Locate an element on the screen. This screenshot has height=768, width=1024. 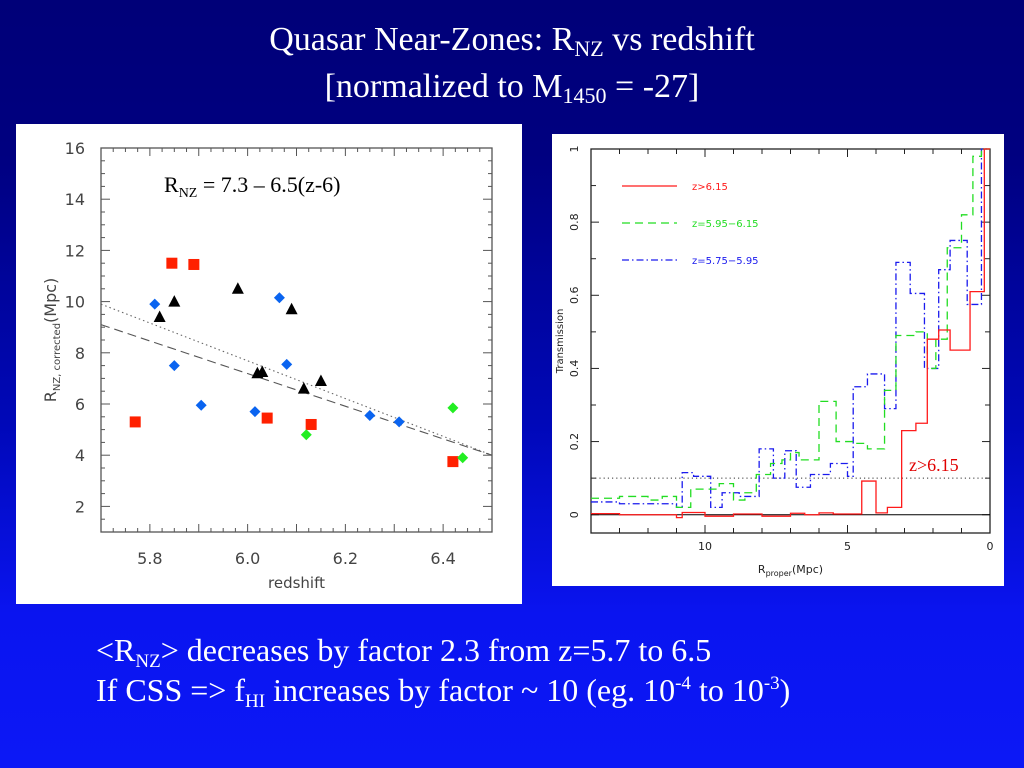
annotation-main: R is located at coordinates (171, 184).